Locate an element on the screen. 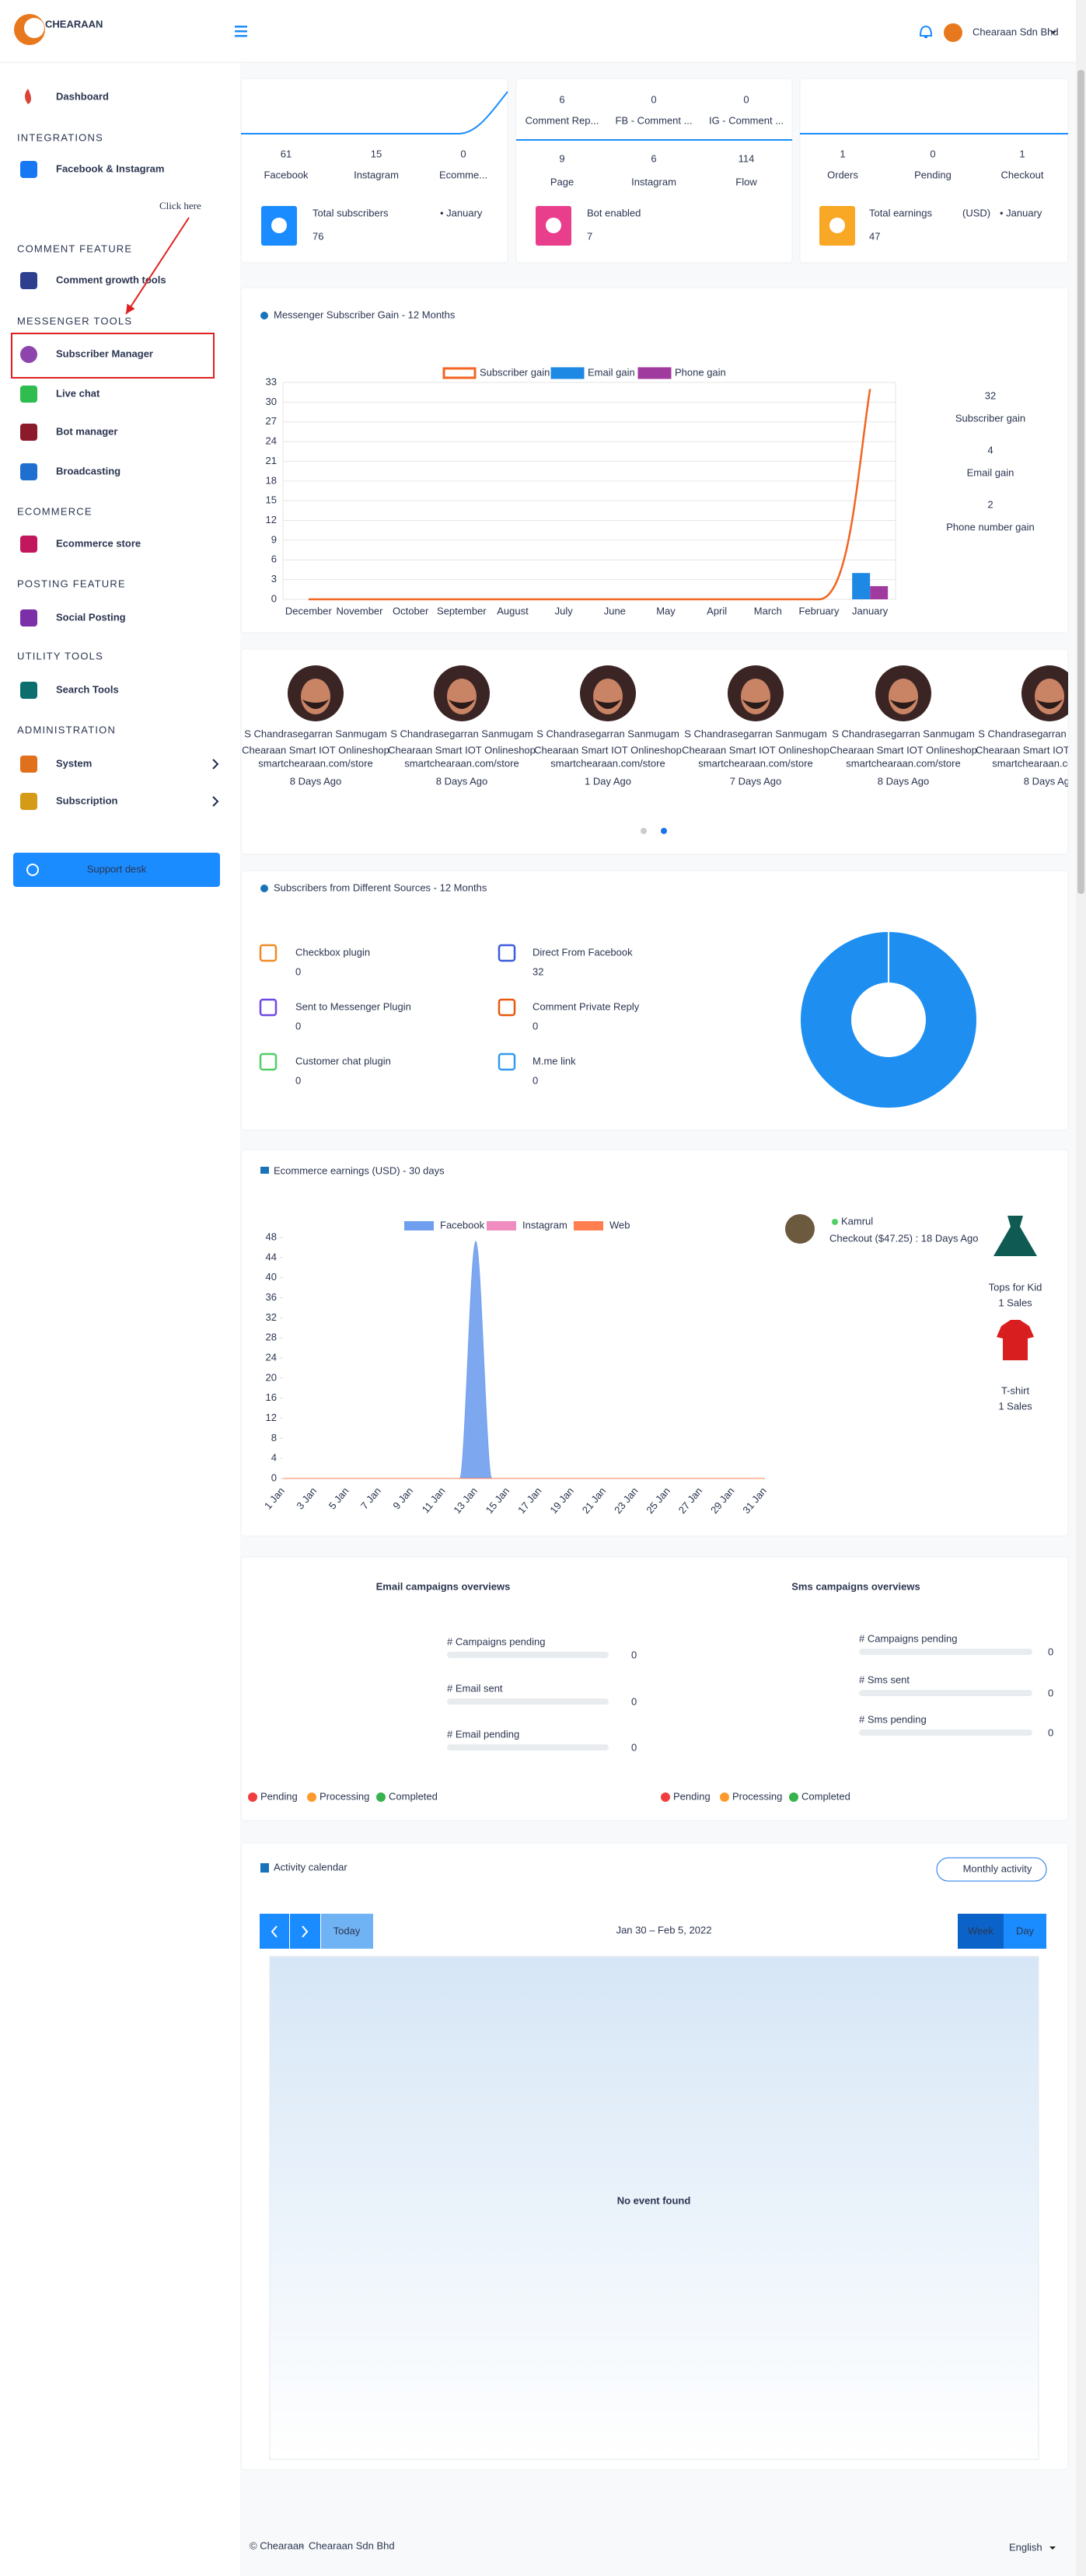  source-label: Comment Private Reply is located at coordinates (586, 1006).